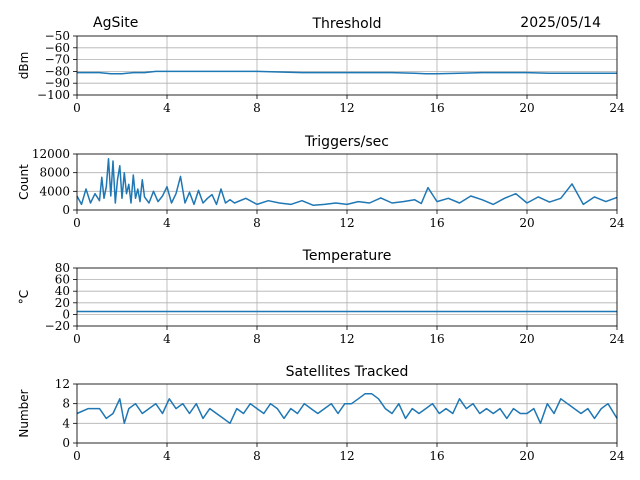 The height and width of the screenshot is (480, 640). Describe the element at coordinates (57, 326) in the screenshot. I see `temperature-ytick-label-0: −20` at that location.